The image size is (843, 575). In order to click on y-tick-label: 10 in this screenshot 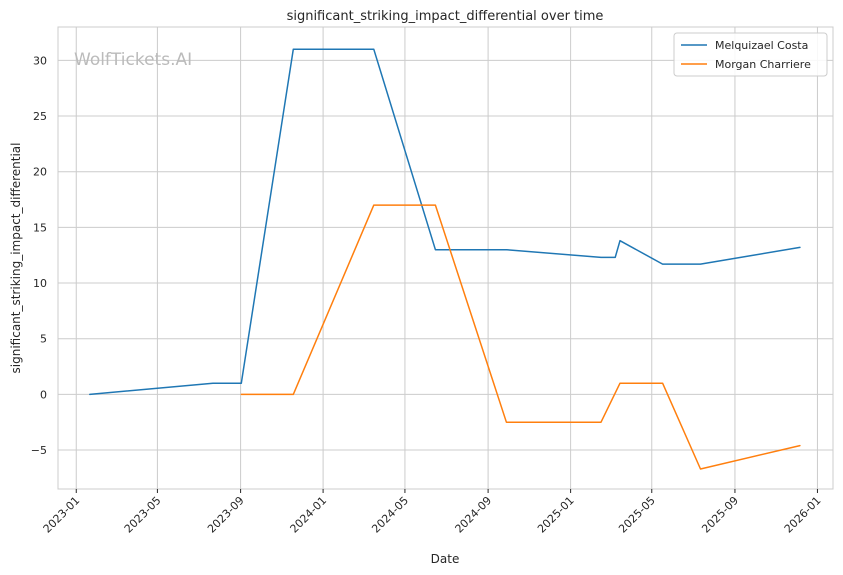, I will do `click(40, 283)`.